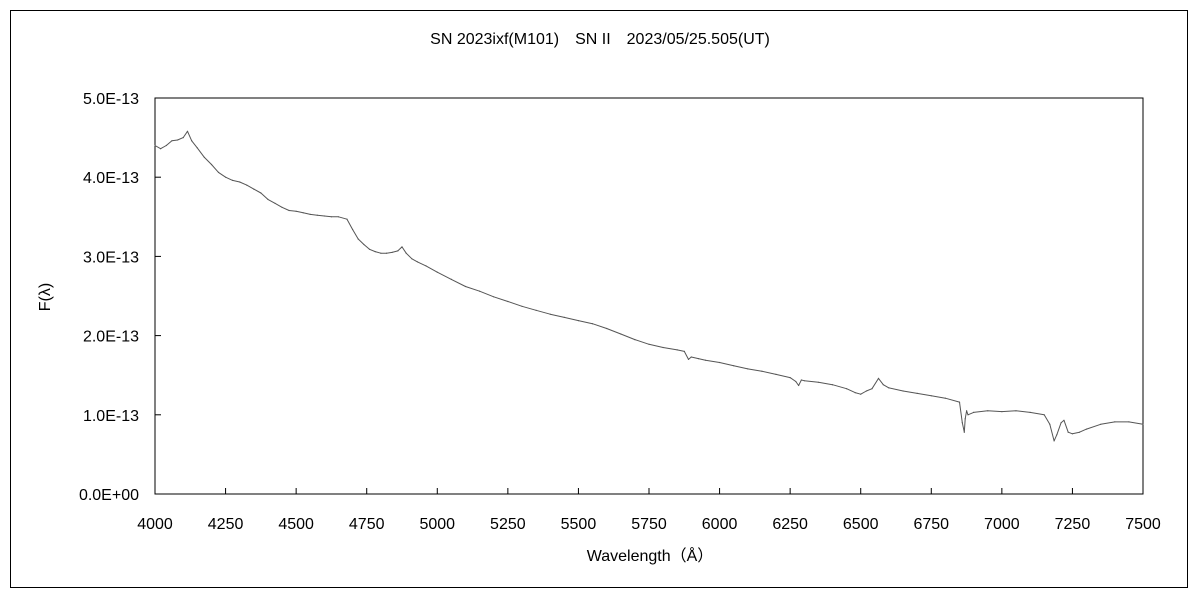 The image size is (1200, 600). I want to click on y-tick-label: 5.0E-13, so click(111, 99).